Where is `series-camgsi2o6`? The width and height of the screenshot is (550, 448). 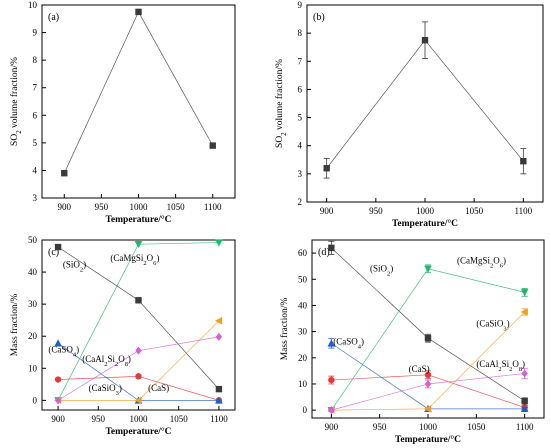 series-camgsi2o6 is located at coordinates (138, 322).